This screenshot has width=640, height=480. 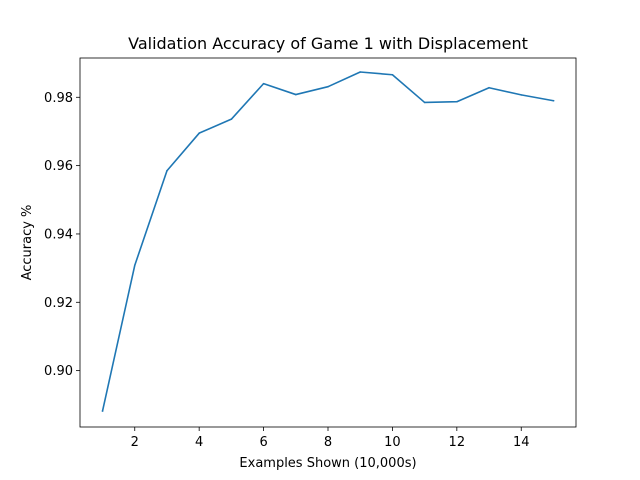 What do you see at coordinates (457, 442) in the screenshot?
I see `x-tick-label: 12` at bounding box center [457, 442].